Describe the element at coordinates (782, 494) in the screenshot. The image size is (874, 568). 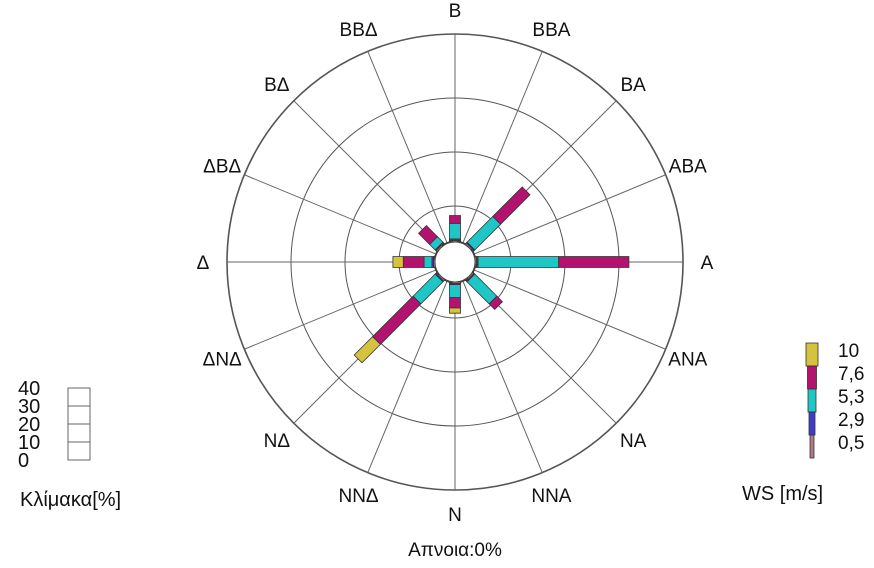
I see `speed-legend-title: WS [m/s]` at that location.